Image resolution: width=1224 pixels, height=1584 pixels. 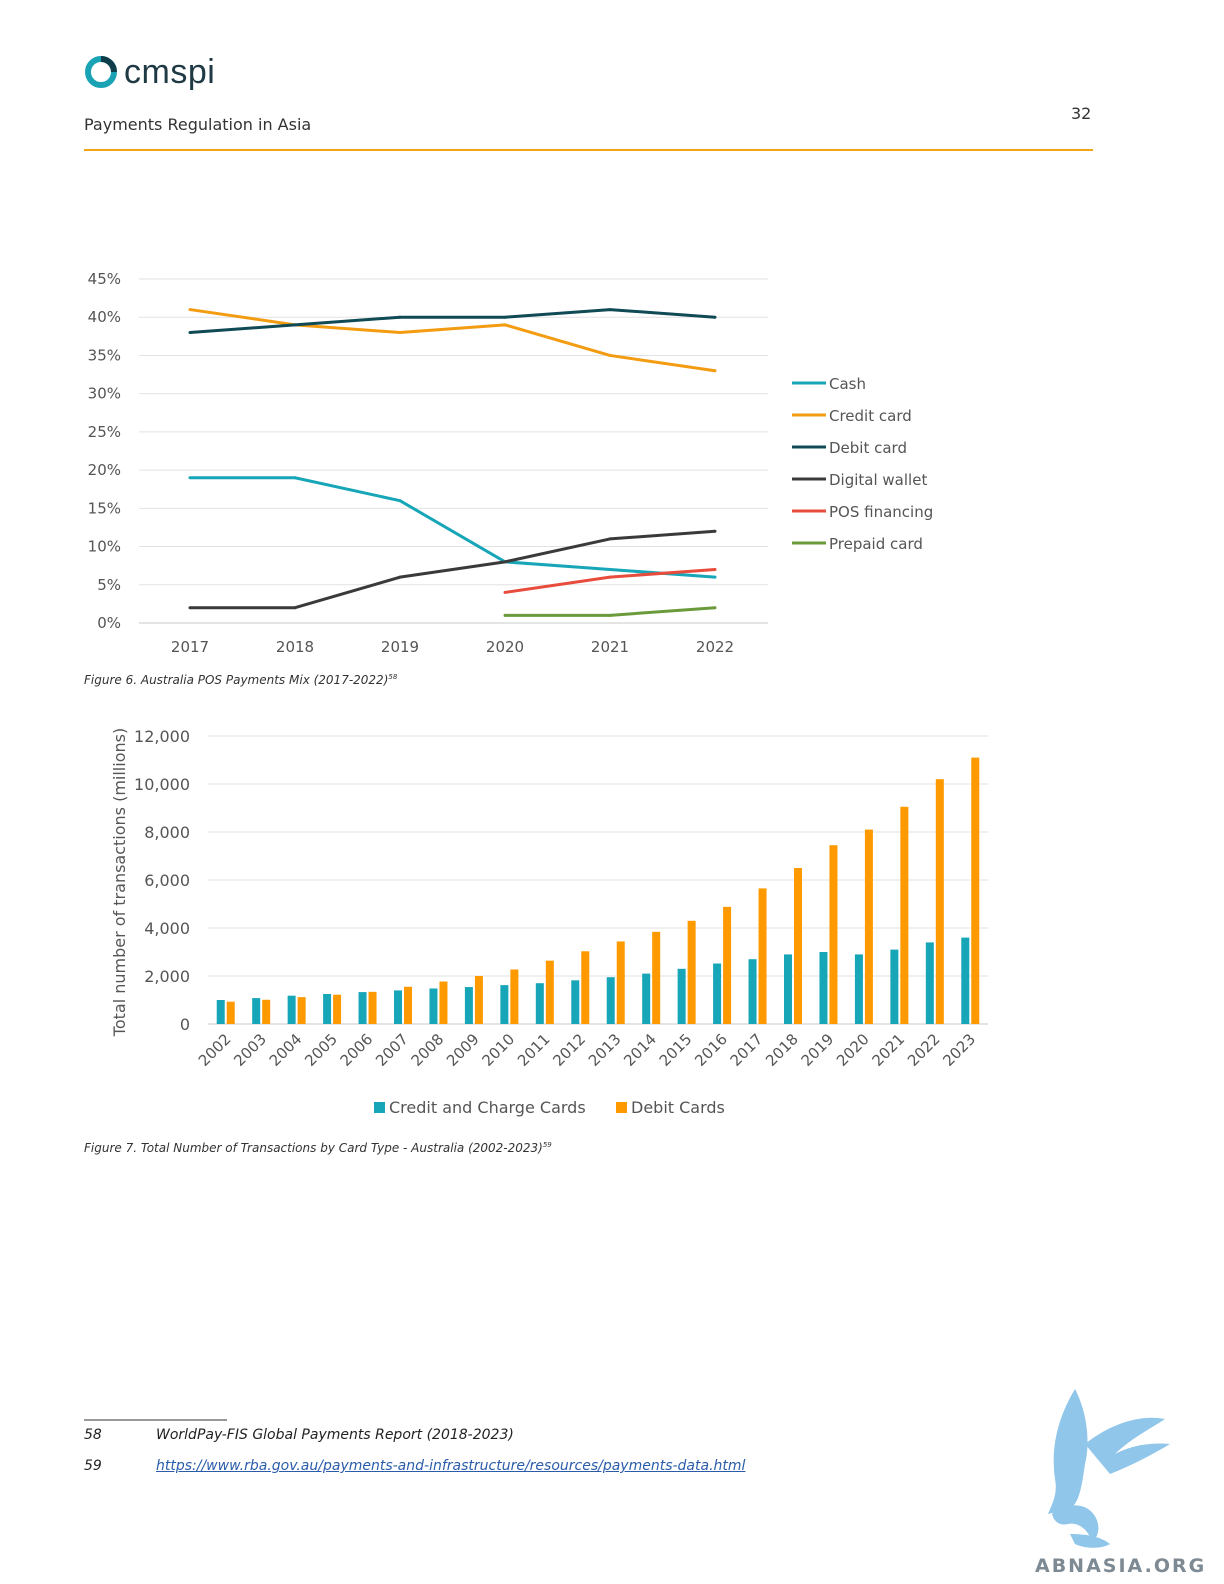 What do you see at coordinates (782, 1050) in the screenshot?
I see `x-tick-label: 2018` at bounding box center [782, 1050].